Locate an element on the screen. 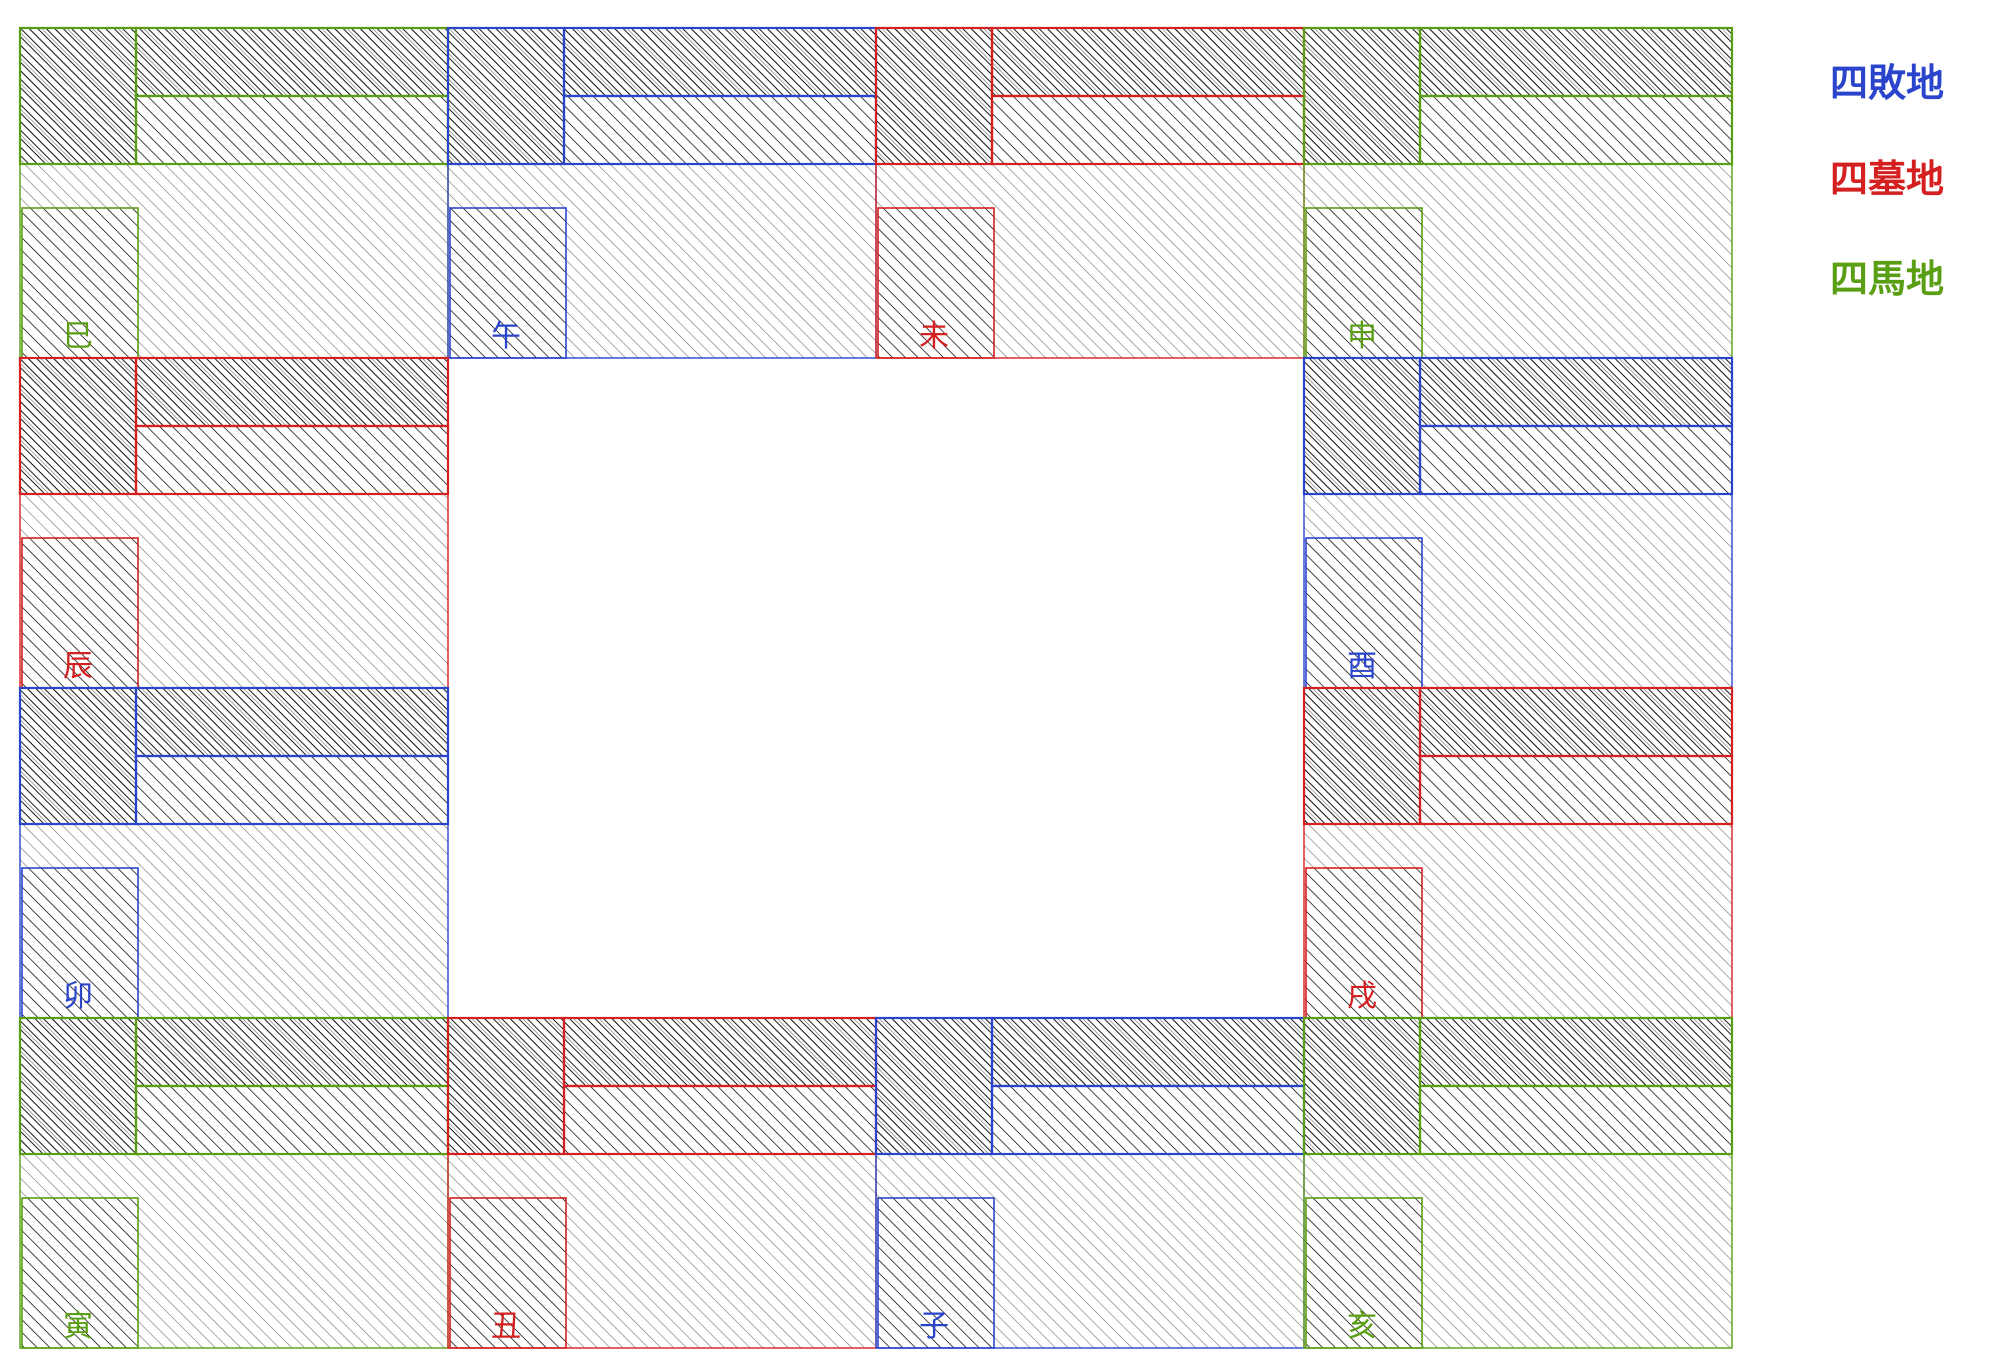 The image size is (1998, 1366). branch-label: 子 is located at coordinates (934, 1326).